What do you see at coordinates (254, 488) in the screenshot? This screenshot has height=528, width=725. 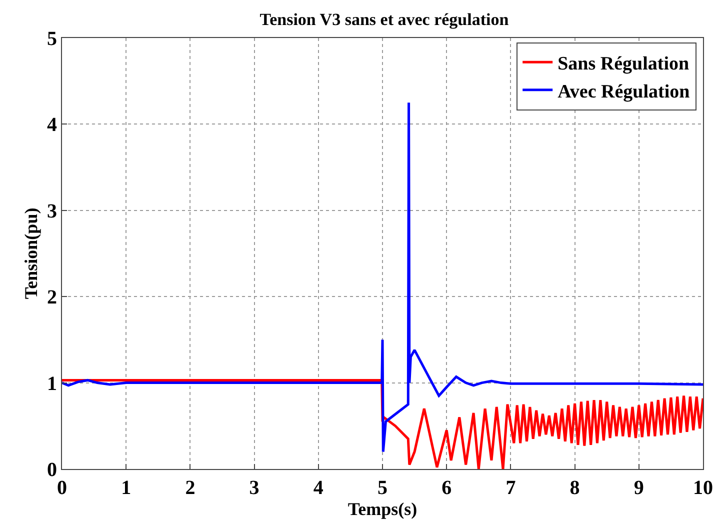 I see `x-tick-label: 3` at bounding box center [254, 488].